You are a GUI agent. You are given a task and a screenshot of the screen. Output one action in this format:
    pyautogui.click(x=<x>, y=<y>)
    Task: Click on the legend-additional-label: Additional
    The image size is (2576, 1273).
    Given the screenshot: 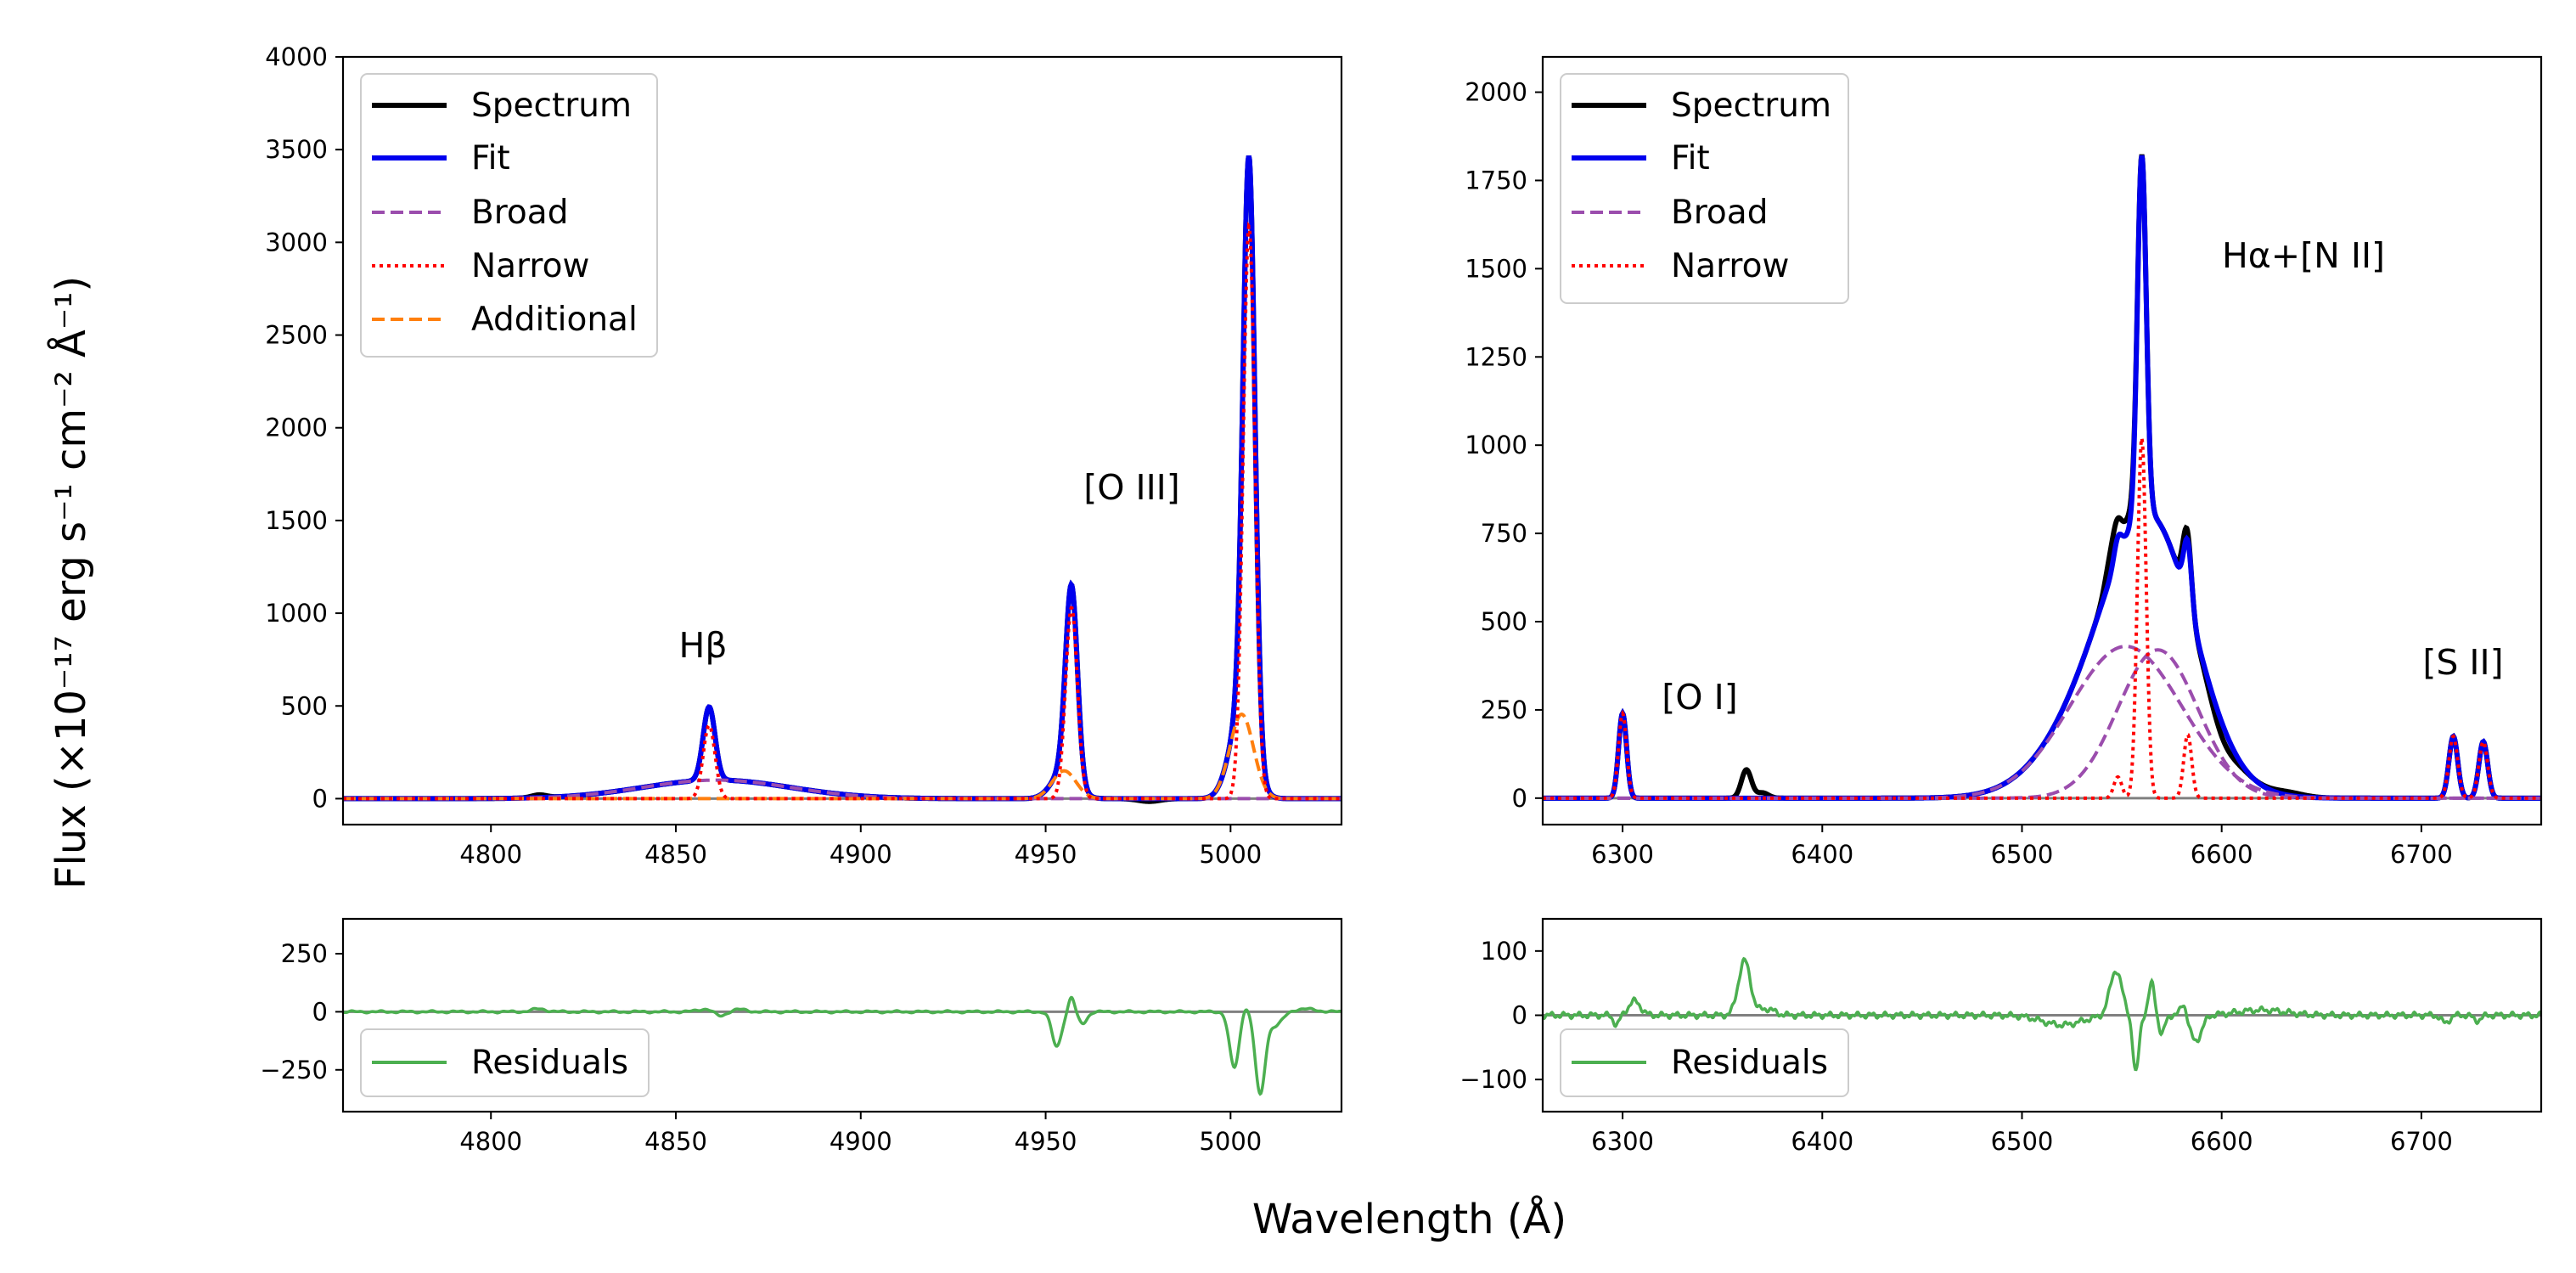 What is the action you would take?
    pyautogui.click(x=554, y=320)
    